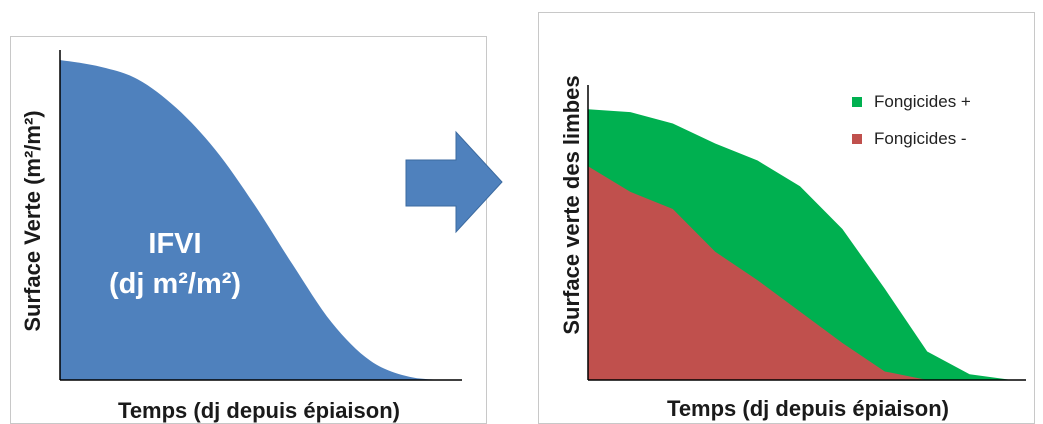  Describe the element at coordinates (259, 410) in the screenshot. I see `x-axis-label-left: Temps (dj depuis épiaison)` at that location.